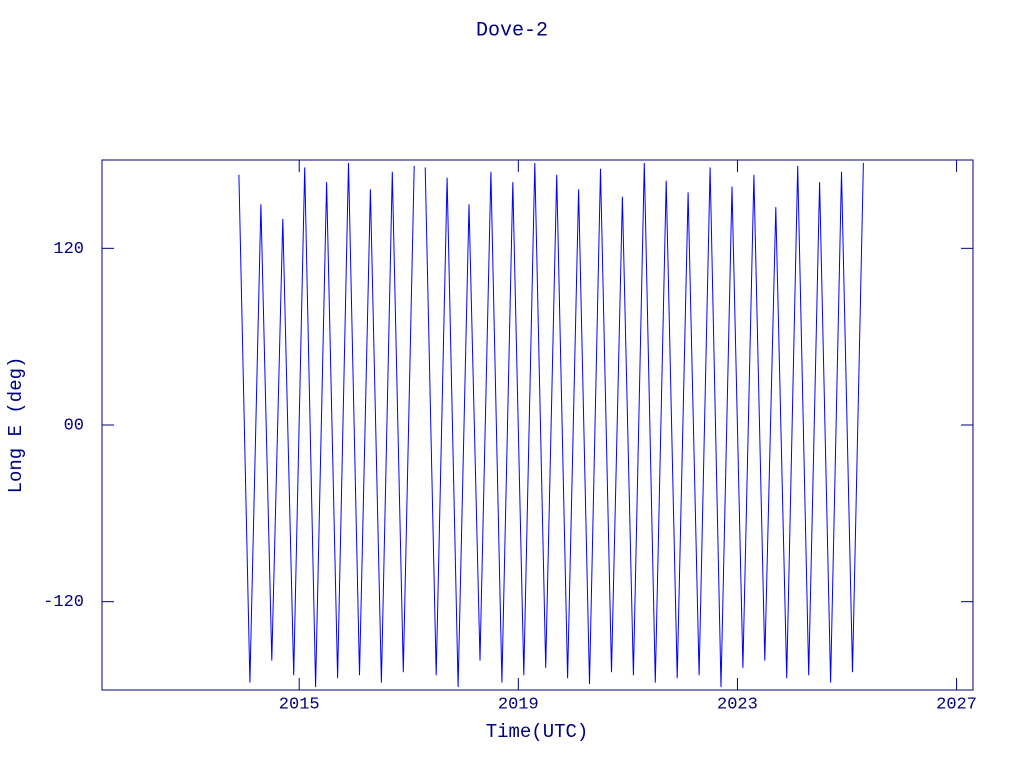  What do you see at coordinates (737, 704) in the screenshot?
I see `x-tick-label: 2023` at bounding box center [737, 704].